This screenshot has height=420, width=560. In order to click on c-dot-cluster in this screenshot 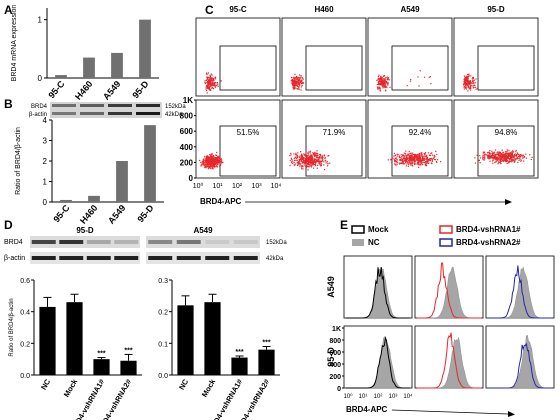, I will do `click(470, 82)`.